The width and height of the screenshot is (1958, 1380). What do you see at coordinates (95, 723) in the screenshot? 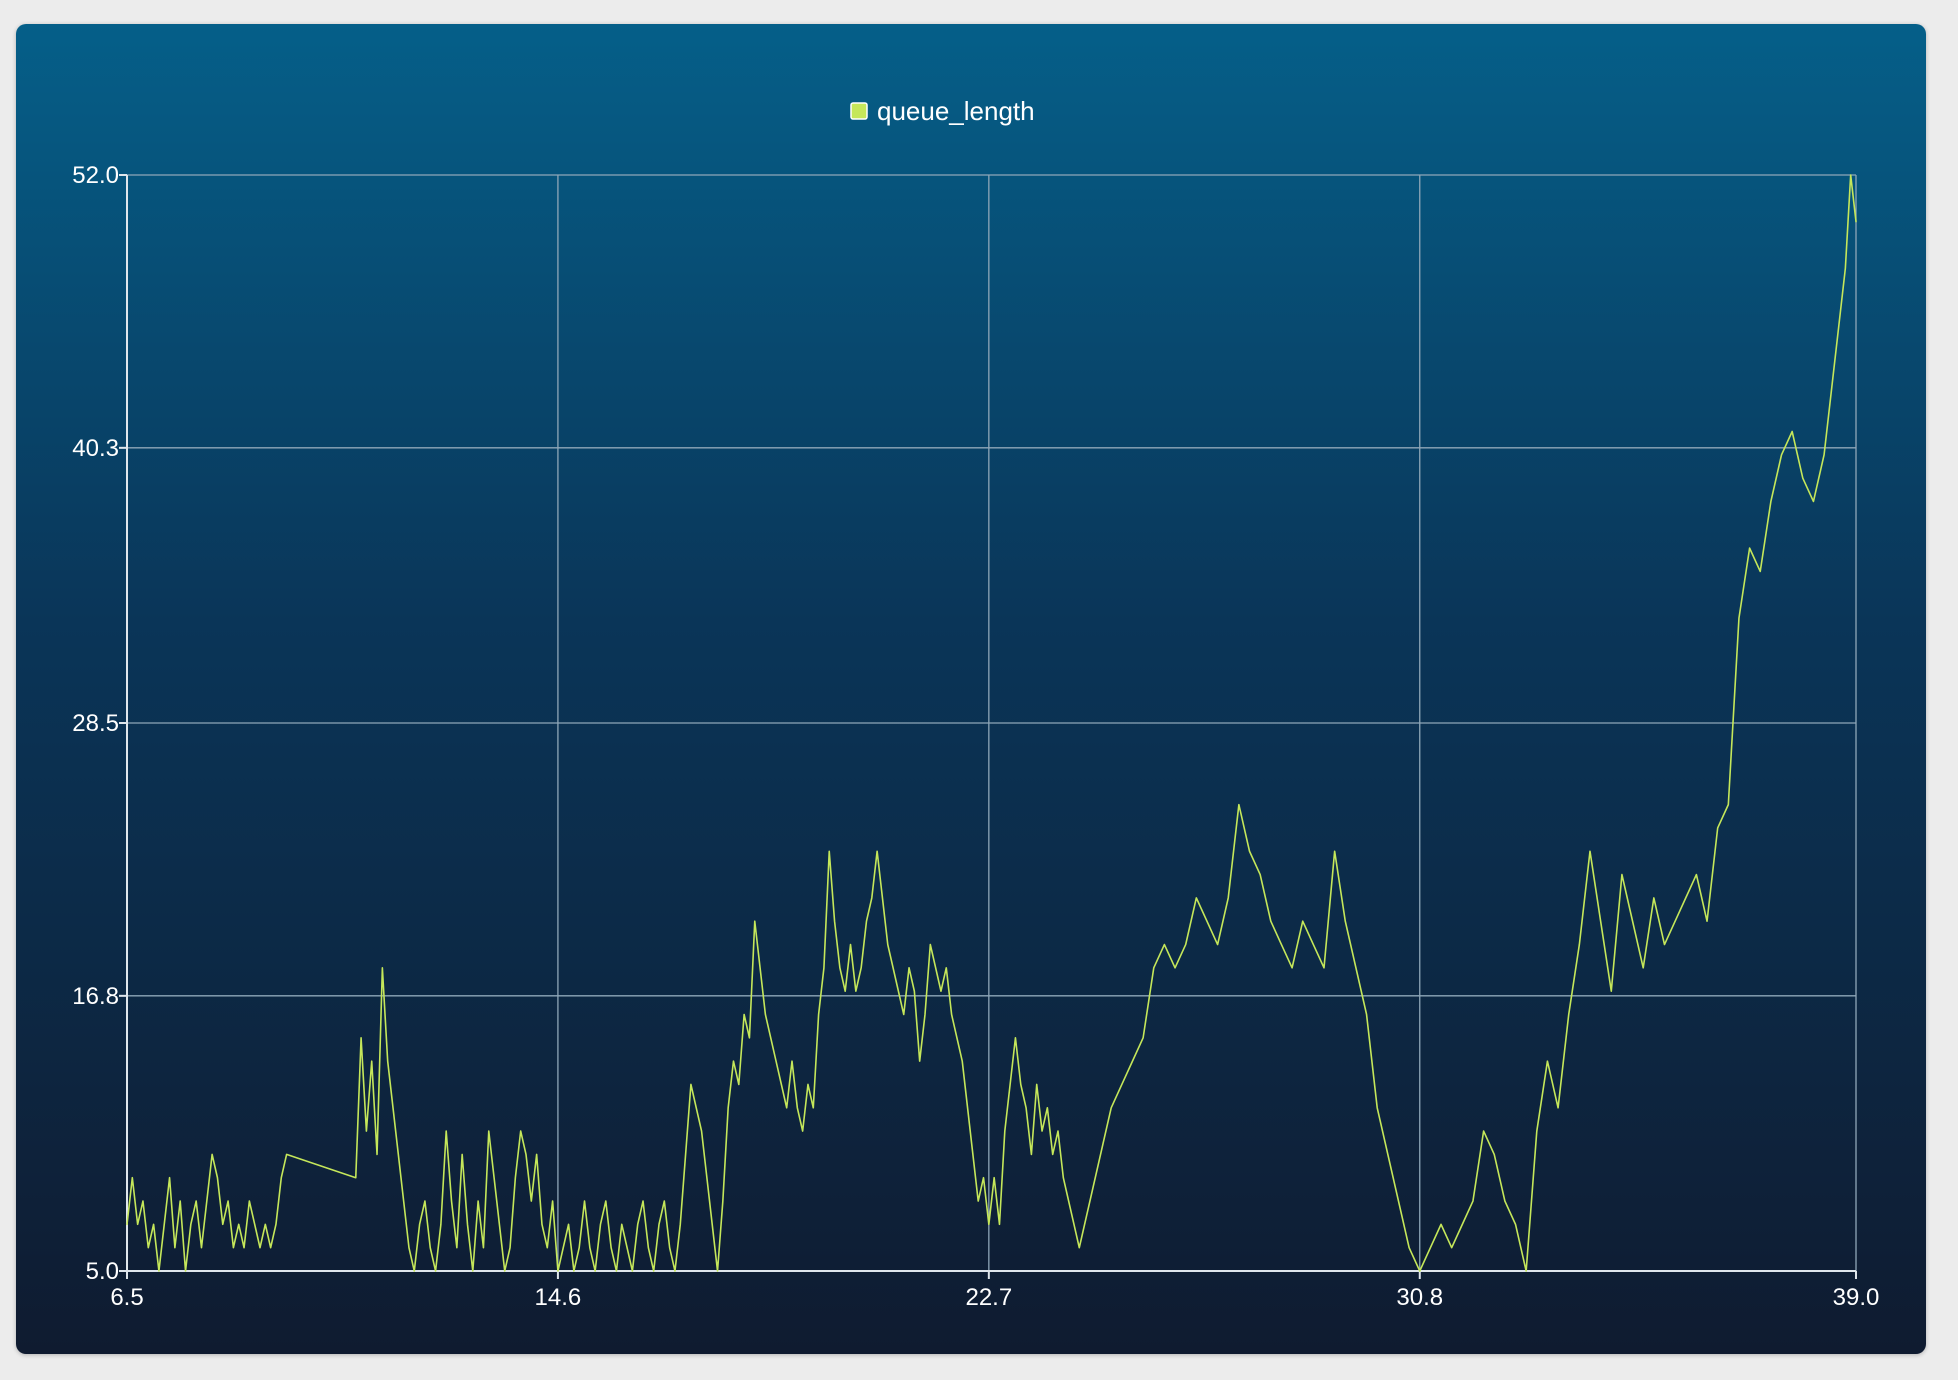
I see `y-tick-label: 28.5` at bounding box center [95, 723].